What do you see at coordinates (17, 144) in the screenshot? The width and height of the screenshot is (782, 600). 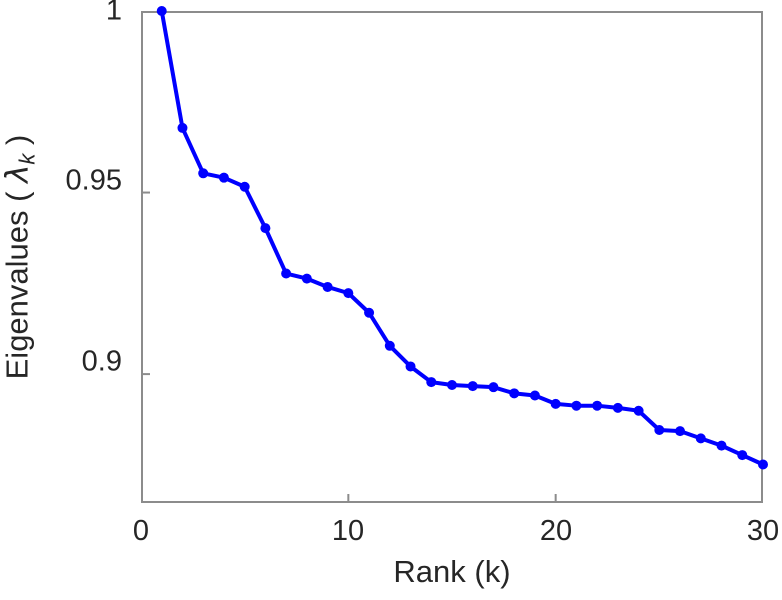 I see `y-axis-title-suffix: )` at bounding box center [17, 144].